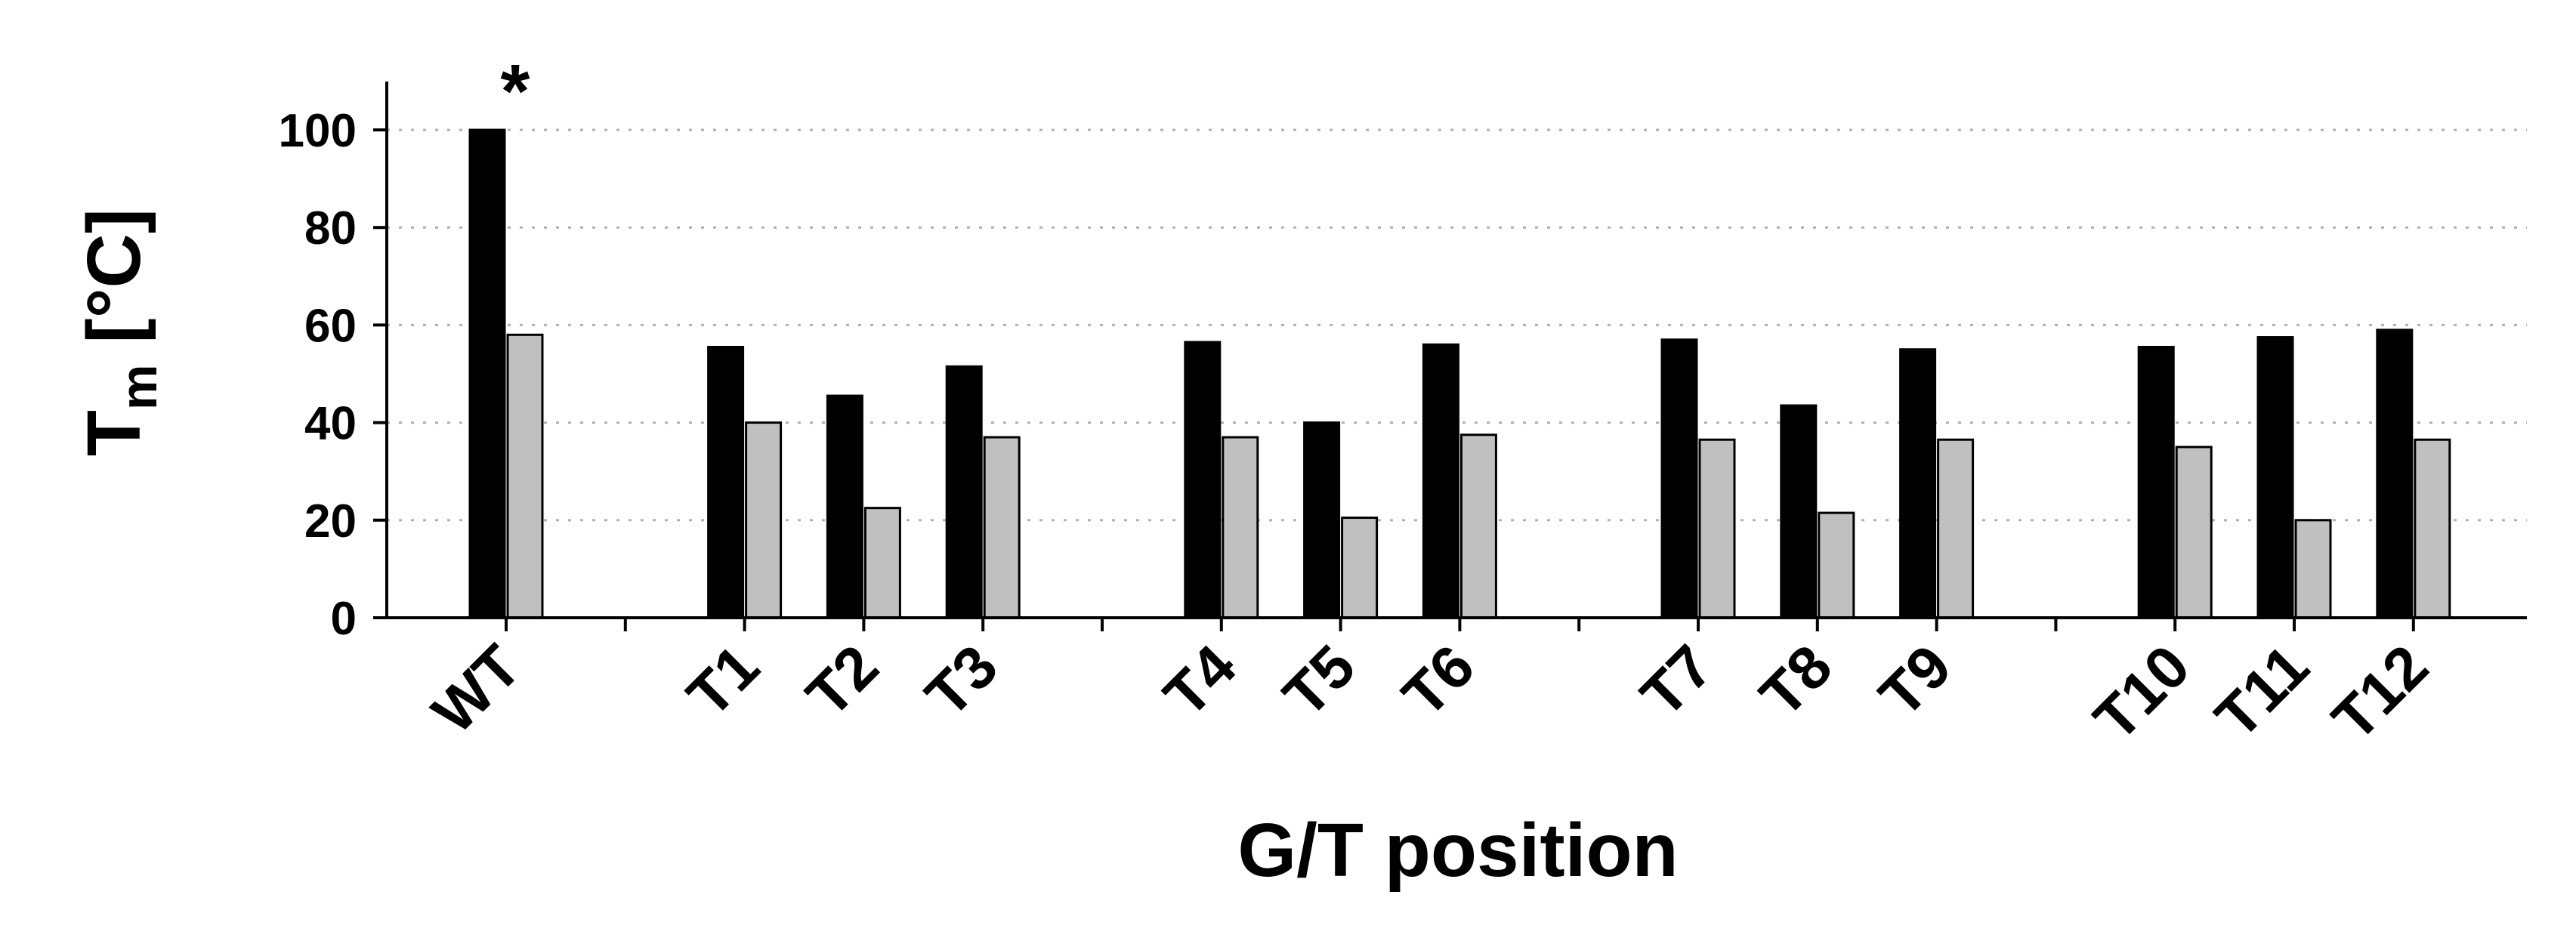 The image size is (2576, 944). I want to click on y-axis-title: Tm [°C], so click(120, 332).